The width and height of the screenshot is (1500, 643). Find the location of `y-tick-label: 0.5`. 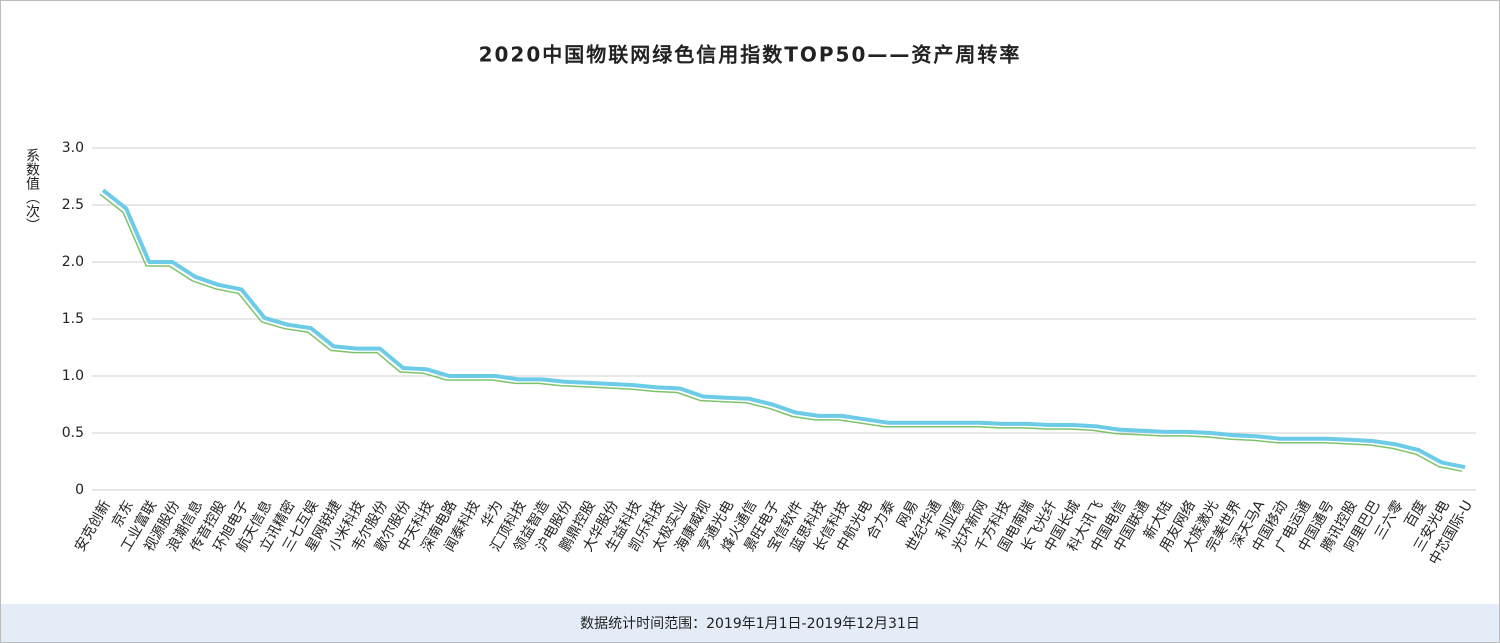

y-tick-label: 0.5 is located at coordinates (73, 433).